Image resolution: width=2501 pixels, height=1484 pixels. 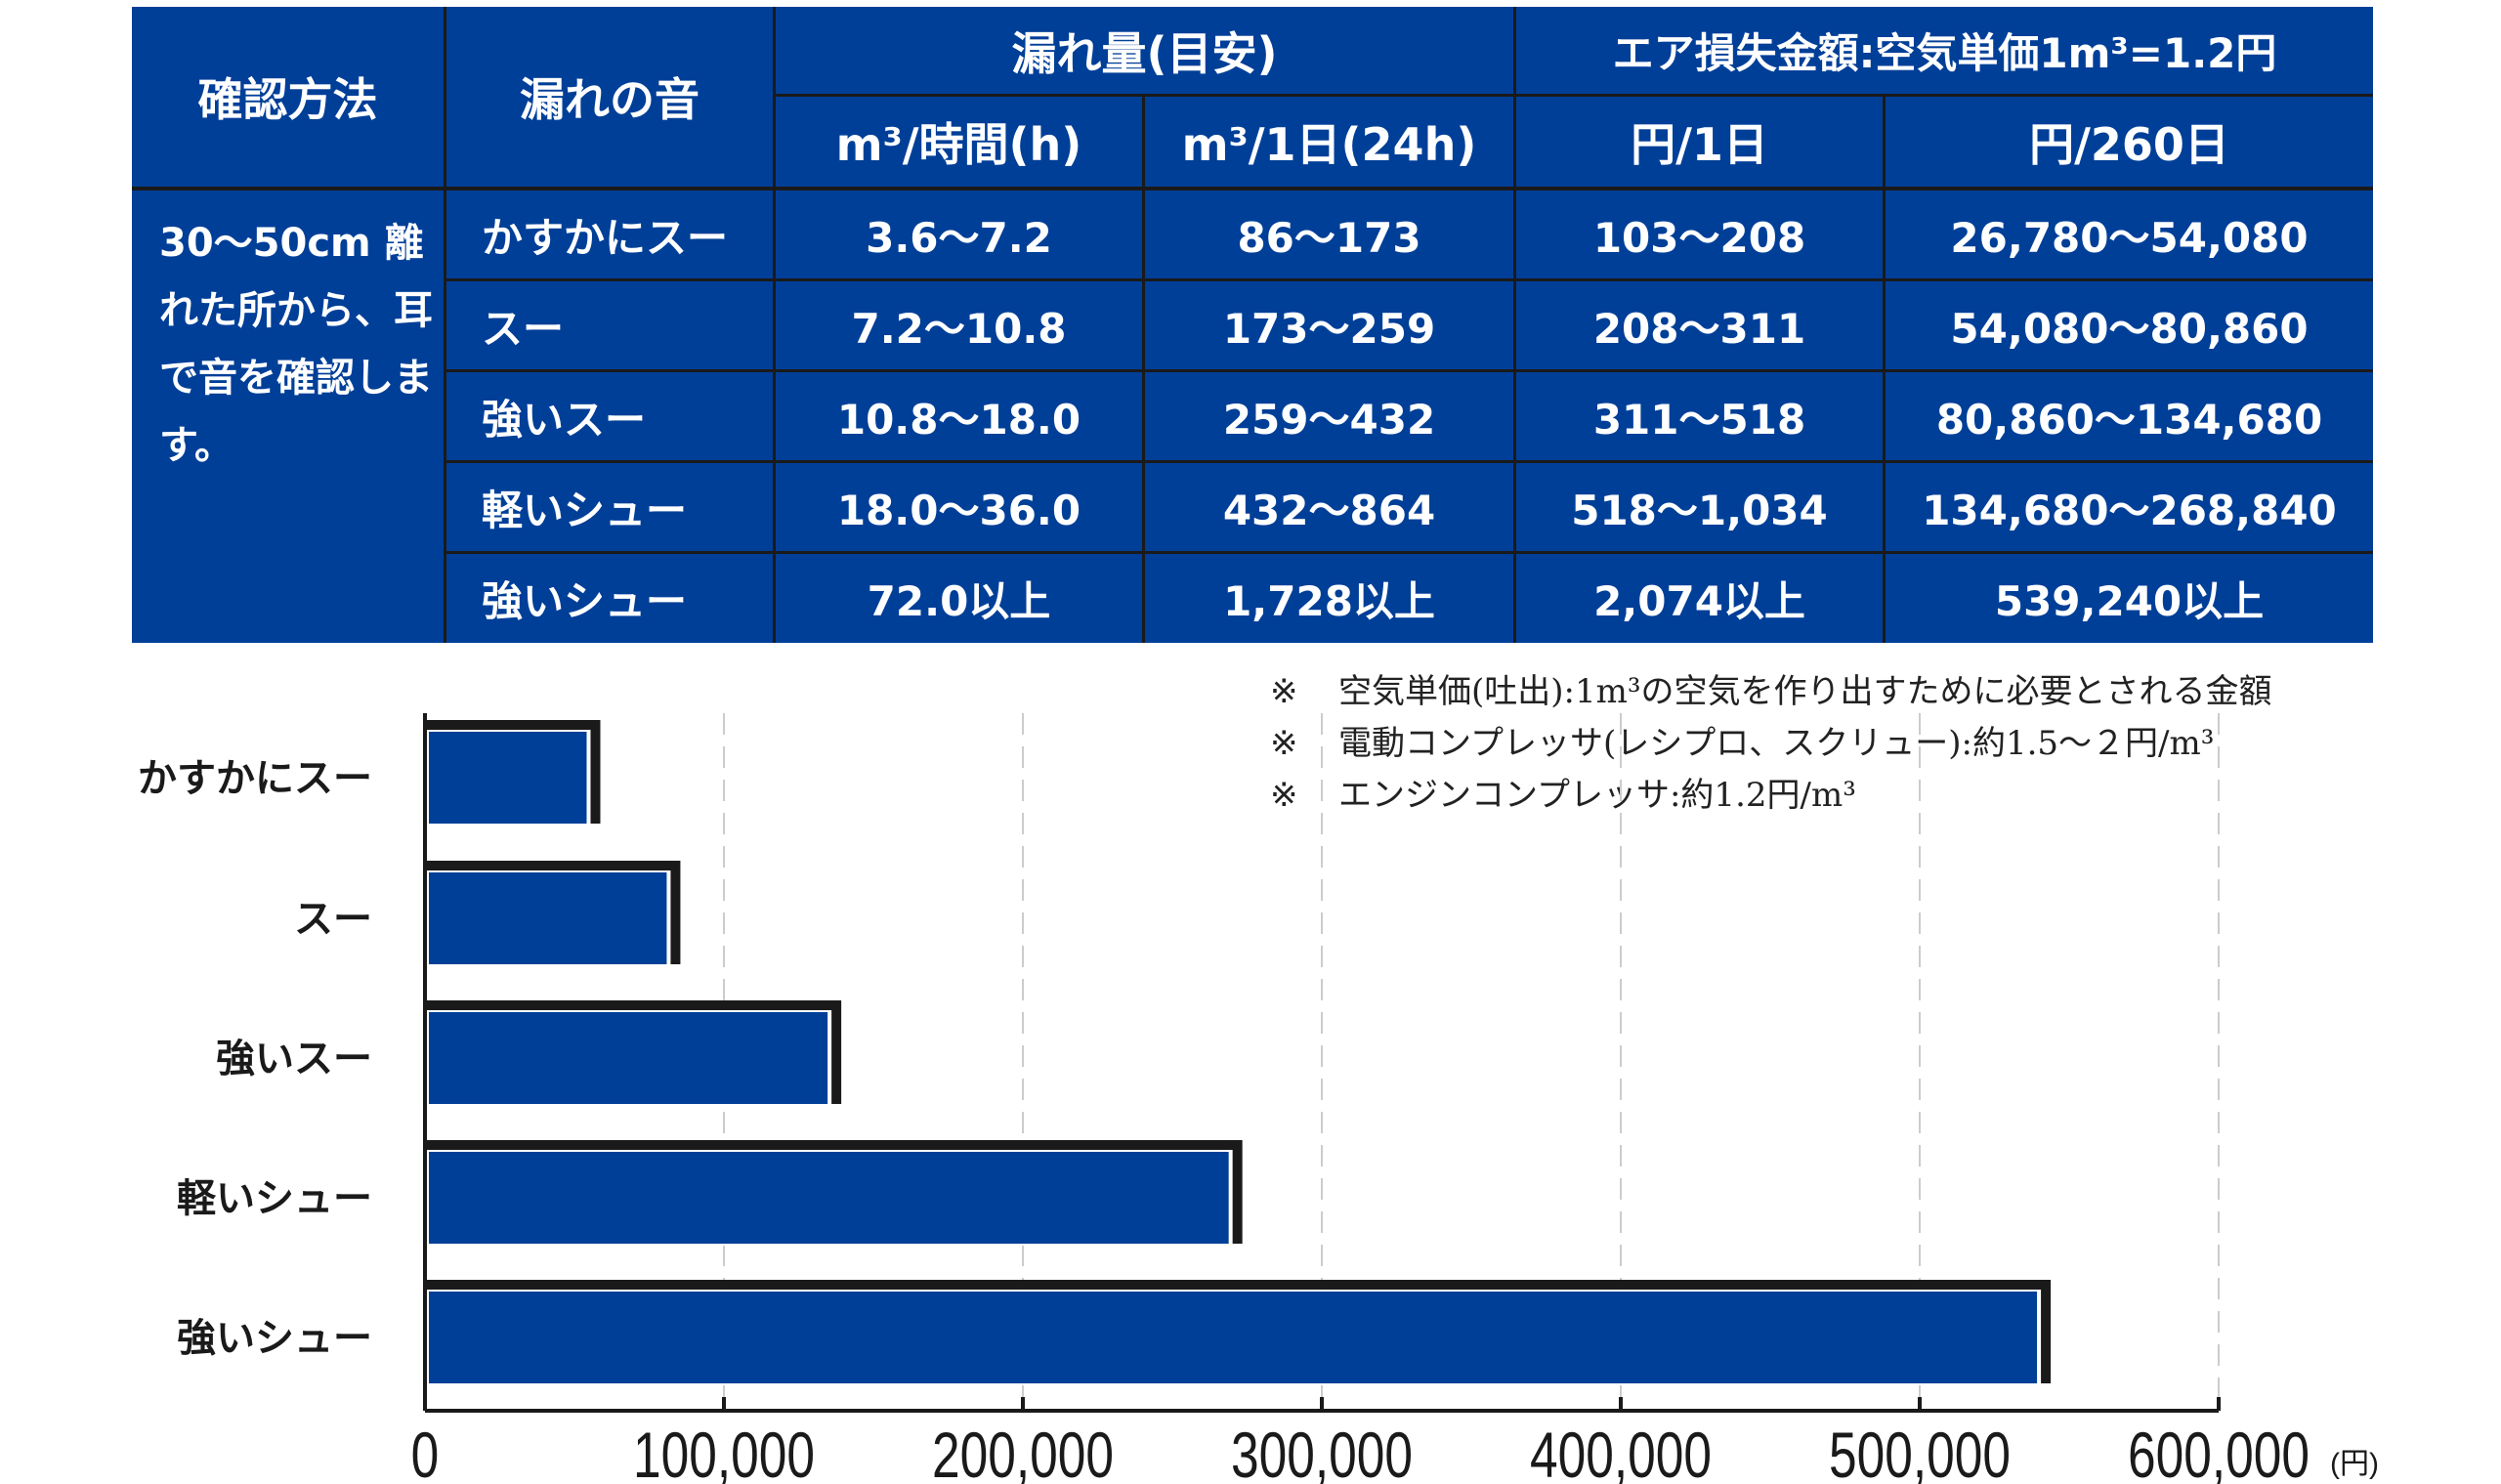 I want to click on category-label: スー, so click(x=333, y=919).